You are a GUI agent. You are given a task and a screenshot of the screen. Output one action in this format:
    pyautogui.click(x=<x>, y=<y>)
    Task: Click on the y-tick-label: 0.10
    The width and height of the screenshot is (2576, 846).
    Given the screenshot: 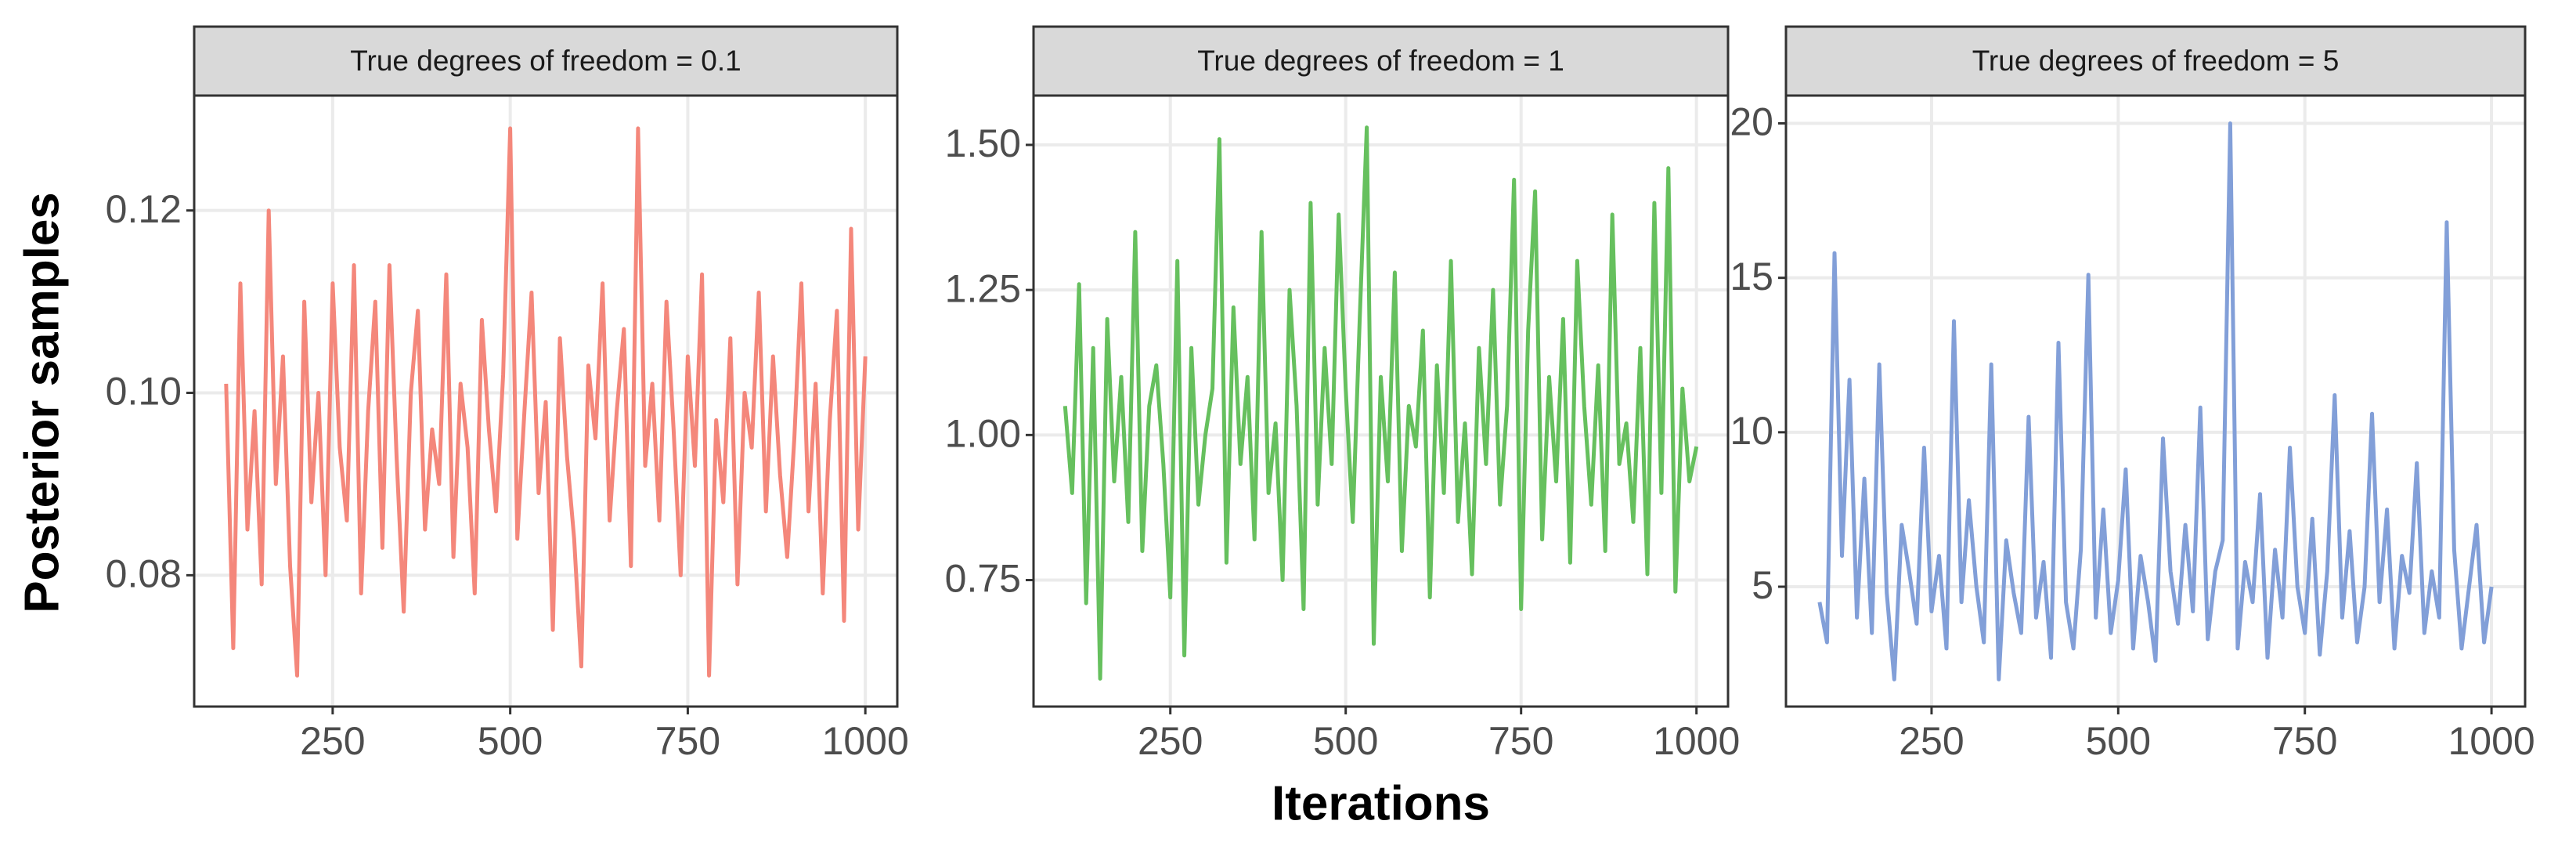 What is the action you would take?
    pyautogui.click(x=144, y=392)
    